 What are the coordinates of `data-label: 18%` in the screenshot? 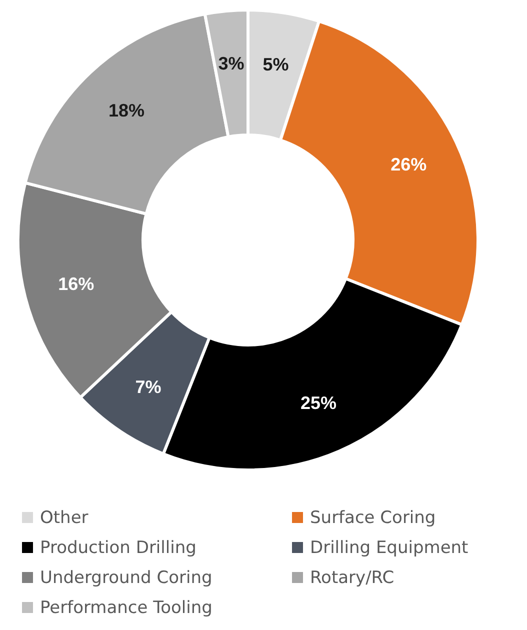 It's located at (126, 110).